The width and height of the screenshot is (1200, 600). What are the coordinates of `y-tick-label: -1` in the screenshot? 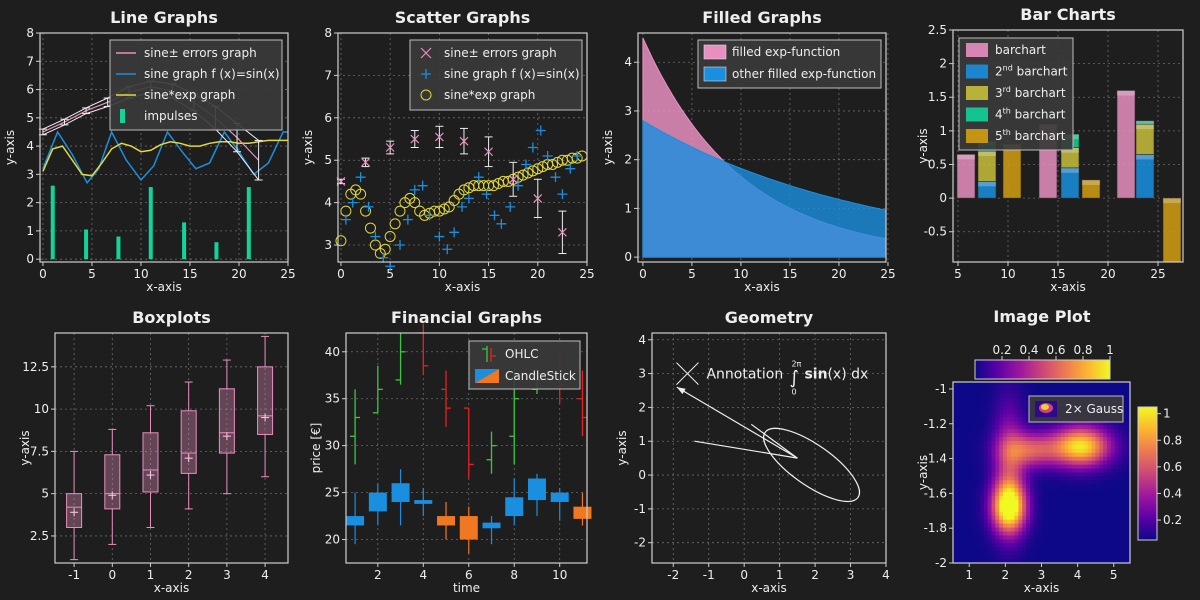 It's located at (941, 389).